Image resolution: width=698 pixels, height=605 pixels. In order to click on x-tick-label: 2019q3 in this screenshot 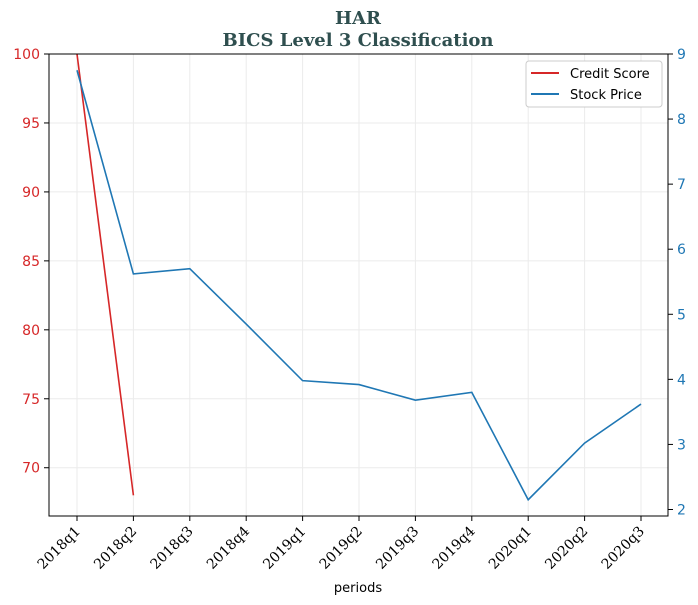, I will do `click(397, 548)`.